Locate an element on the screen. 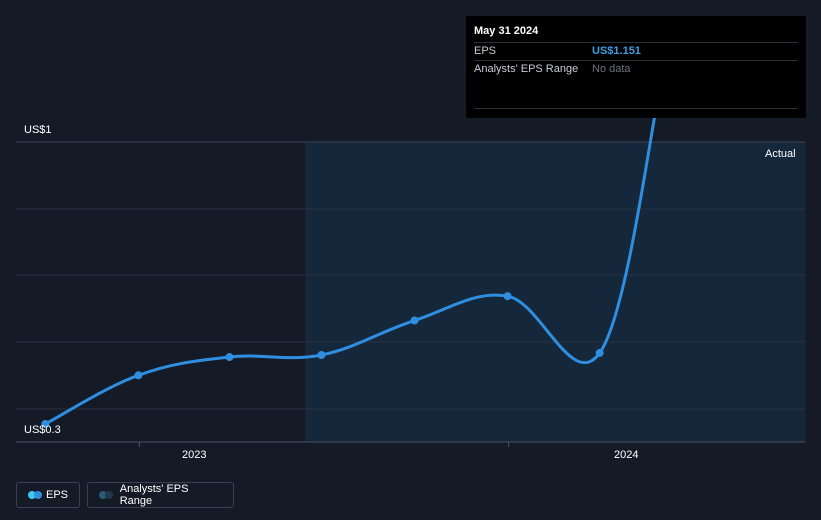 Image resolution: width=821 pixels, height=520 pixels. eps-legend-icon is located at coordinates (35, 495).